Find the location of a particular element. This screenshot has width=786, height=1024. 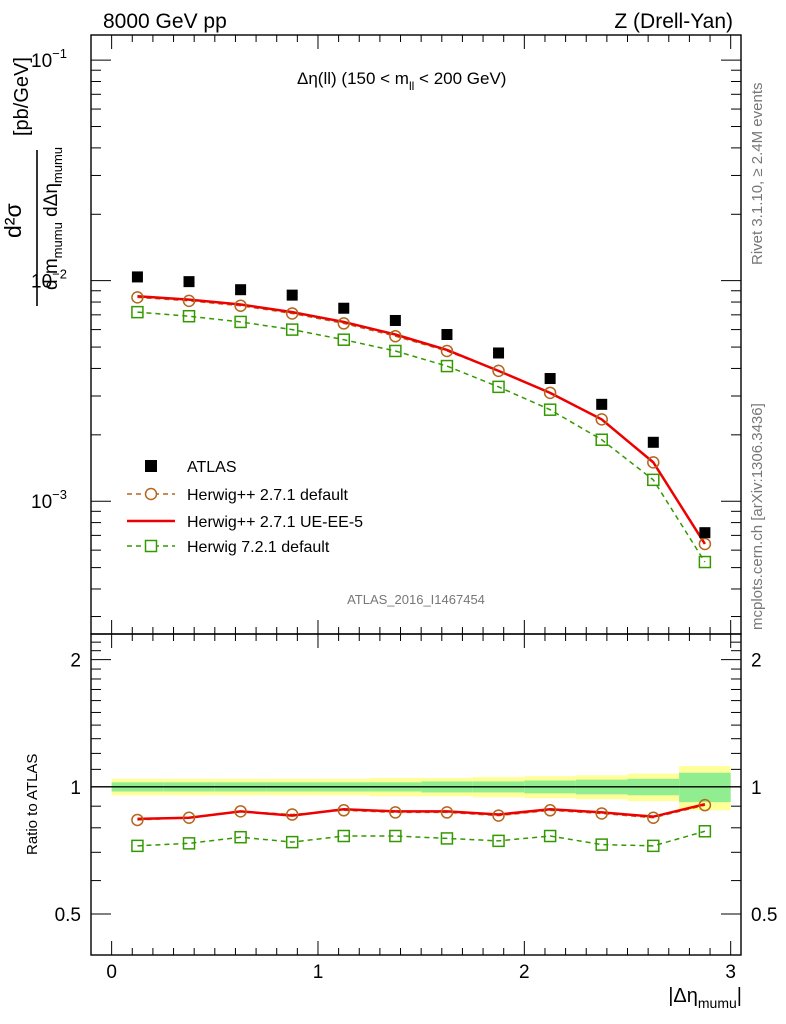

legend-marker-herwig7 is located at coordinates (151, 546).